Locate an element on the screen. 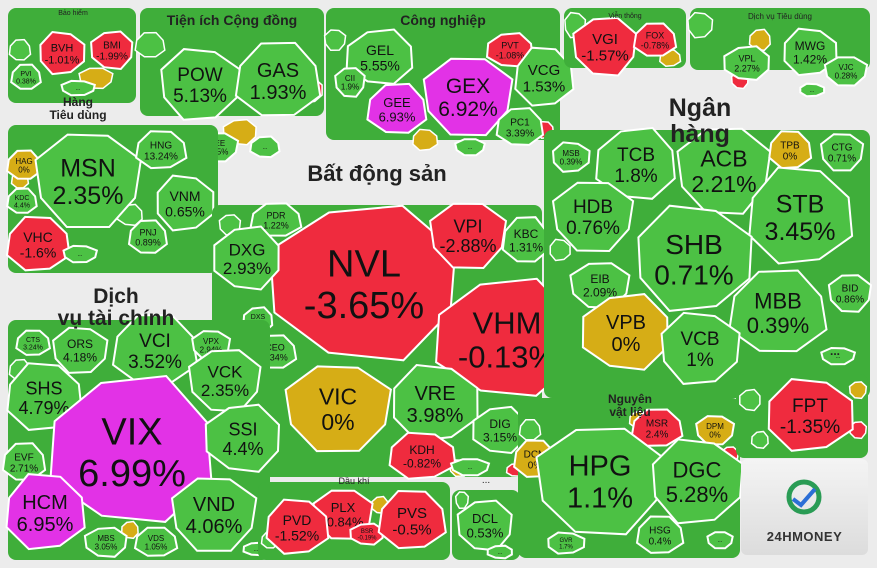 This screenshot has height=568, width=877. stock-ticker: PNJ is located at coordinates (147, 233).